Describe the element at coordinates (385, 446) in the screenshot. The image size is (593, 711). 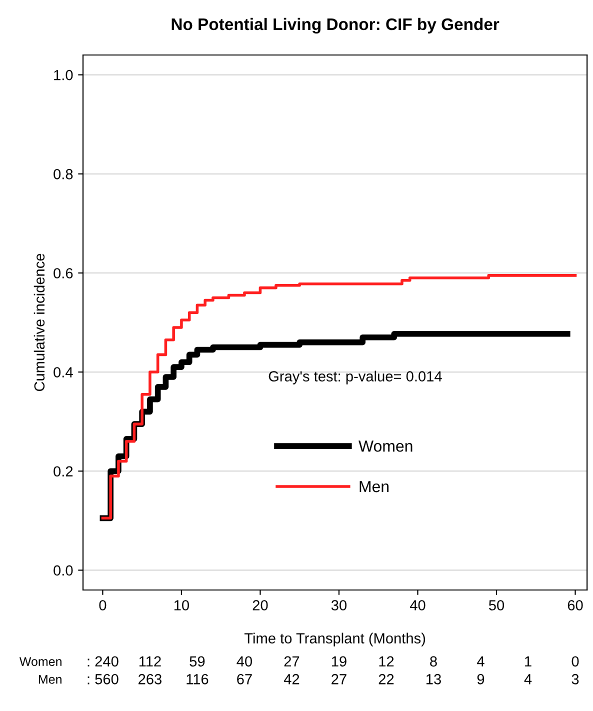
I see `legend-label: Women` at that location.